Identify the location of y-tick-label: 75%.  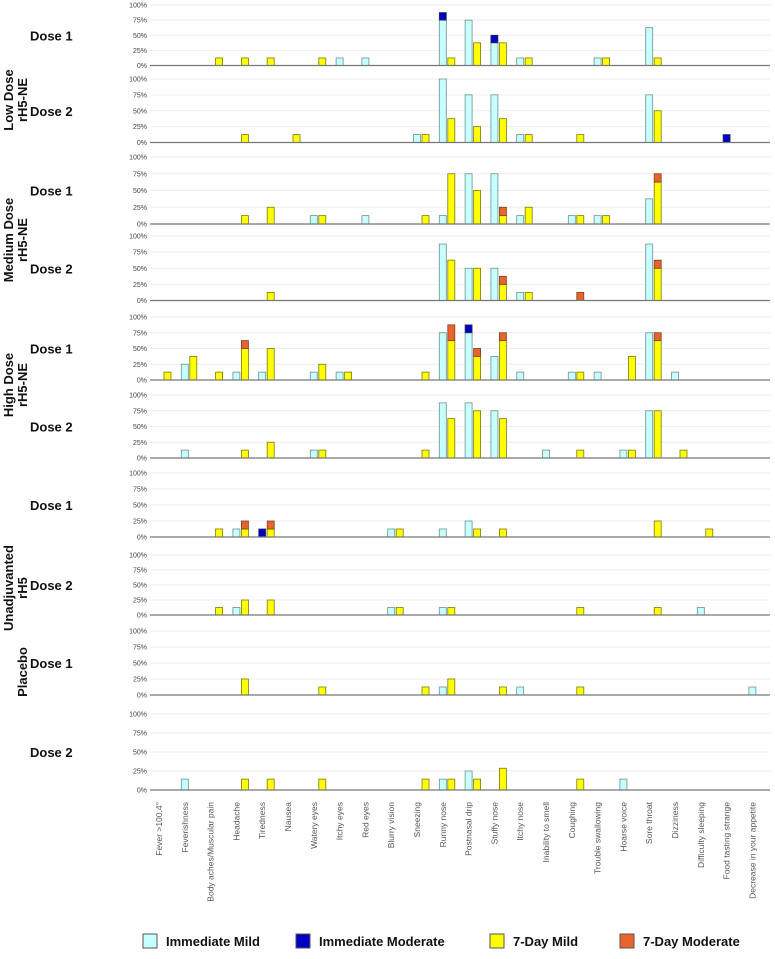
(140, 411).